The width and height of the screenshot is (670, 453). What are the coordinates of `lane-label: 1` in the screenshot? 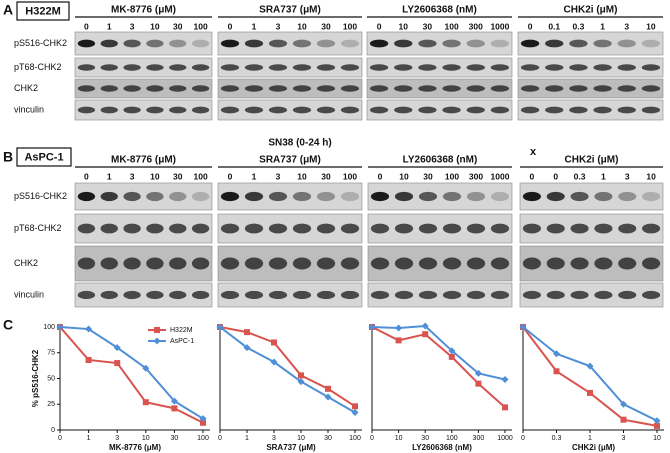 It's located at (603, 176).